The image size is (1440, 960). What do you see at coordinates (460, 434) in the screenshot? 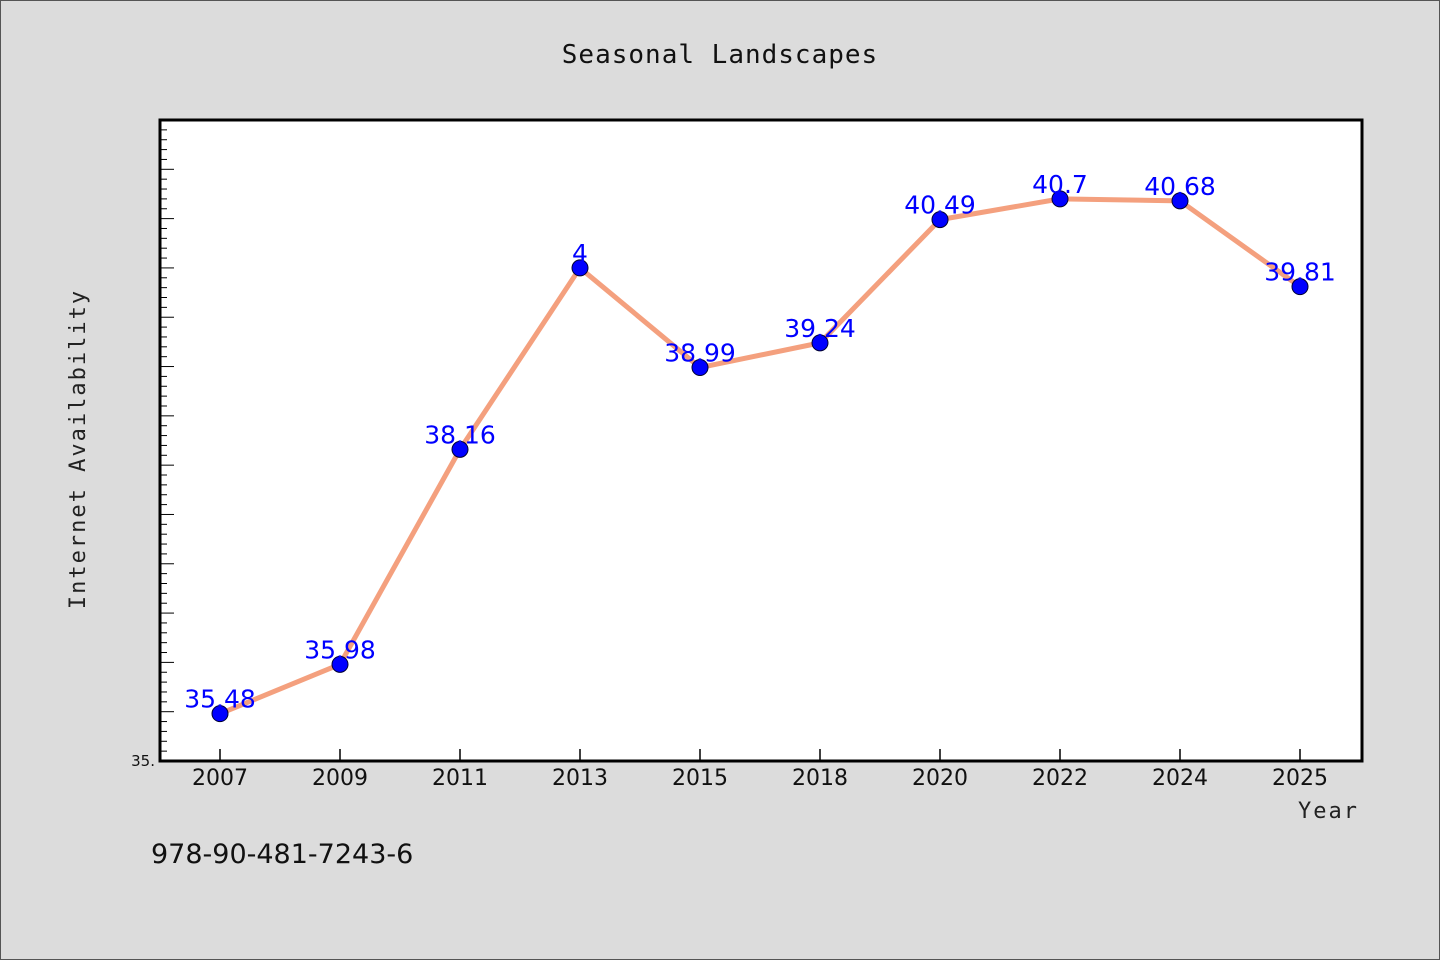
I see `data-label: 38.16` at bounding box center [460, 434].